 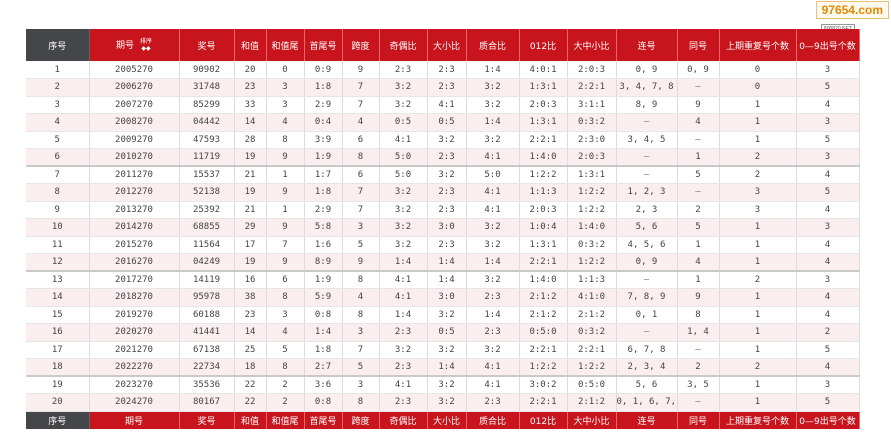 I want to click on table-cell: 1:9, so click(x=323, y=157).